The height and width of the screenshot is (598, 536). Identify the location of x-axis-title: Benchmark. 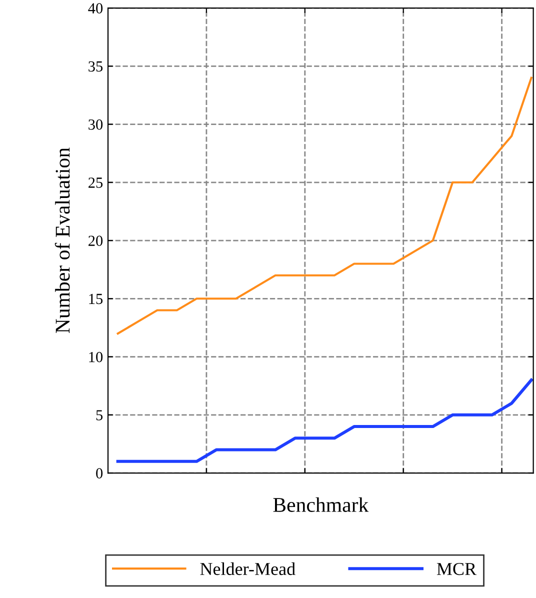
(321, 504).